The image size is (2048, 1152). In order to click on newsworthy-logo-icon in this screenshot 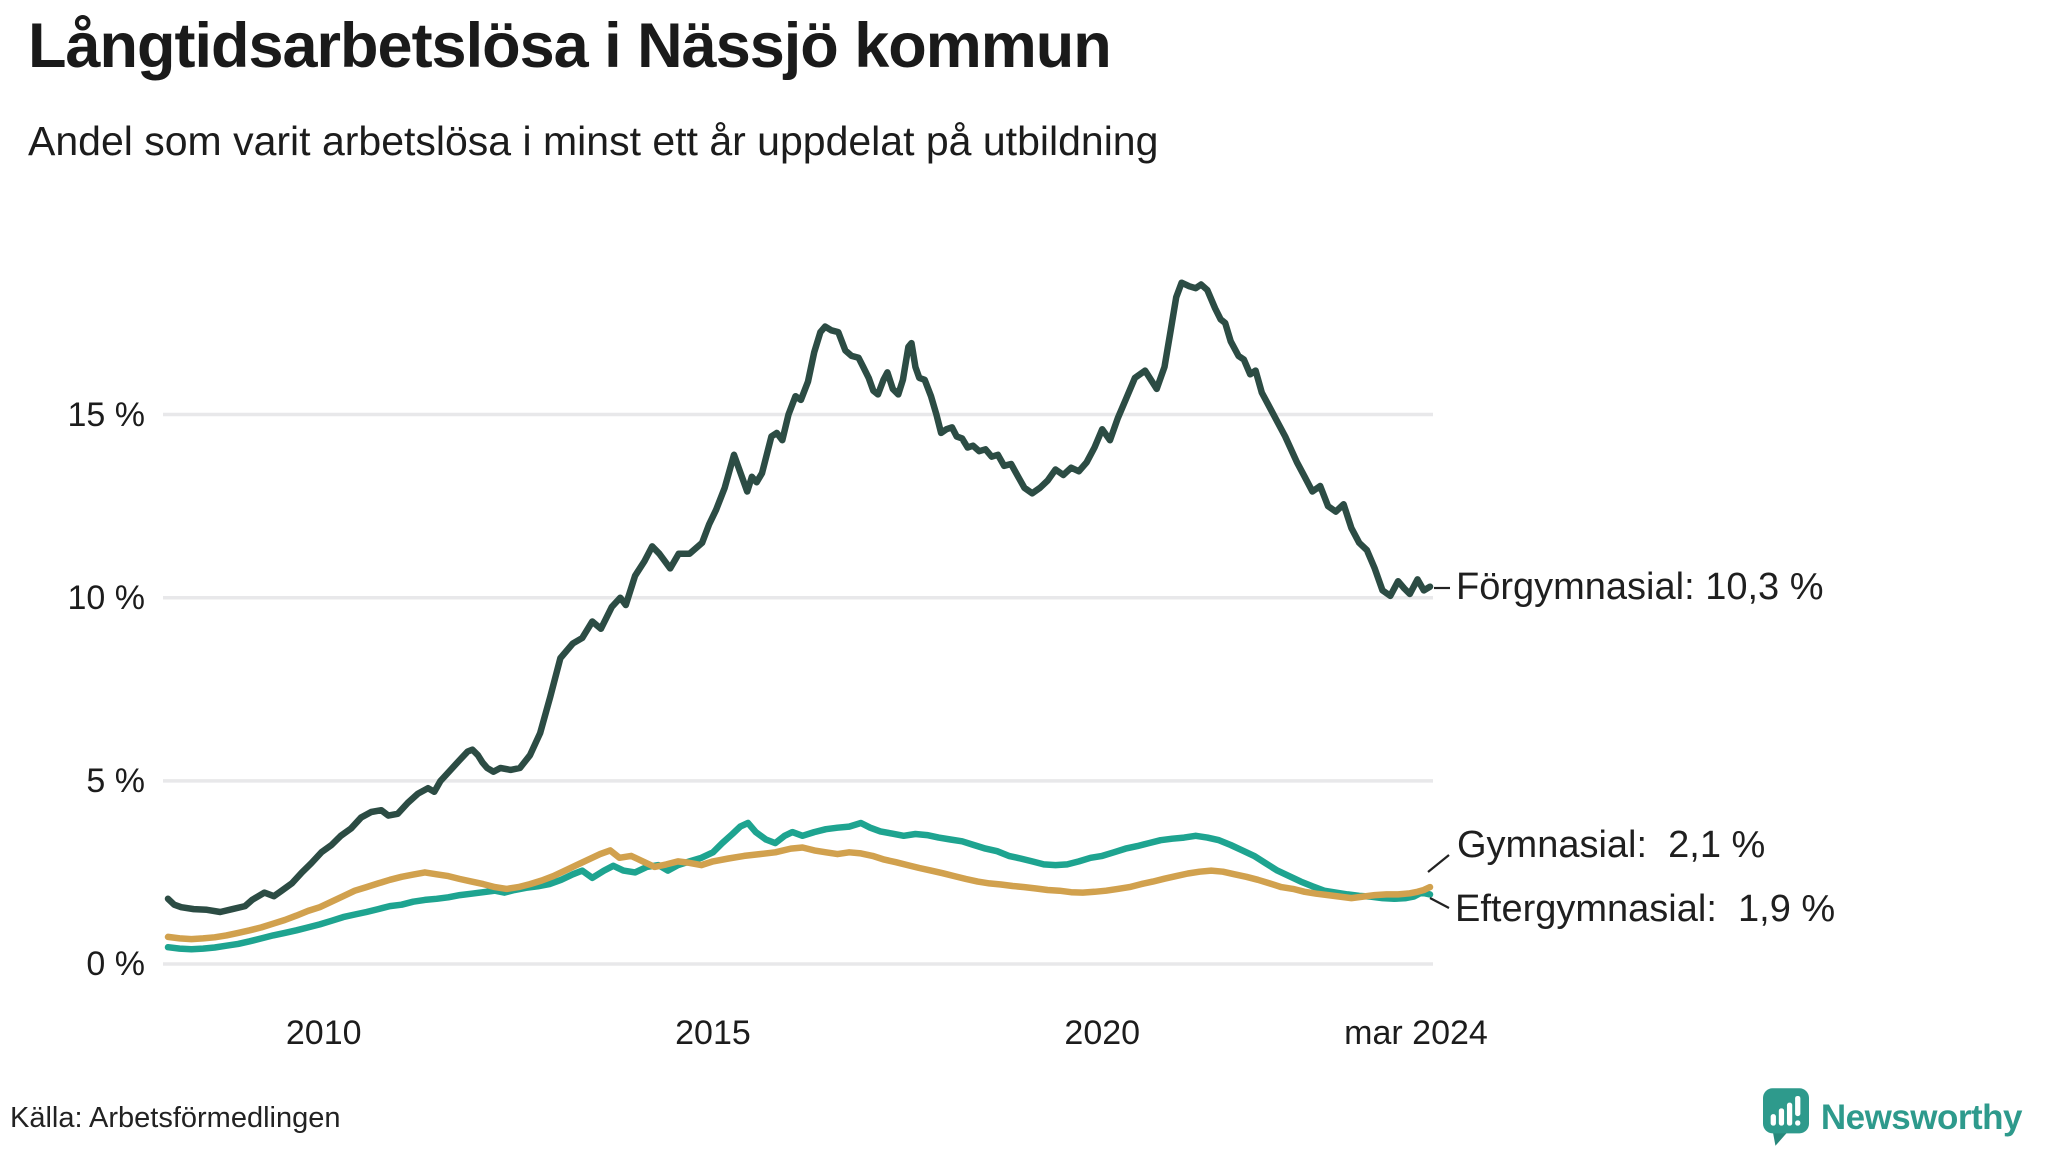, I will do `click(1785, 1117)`.